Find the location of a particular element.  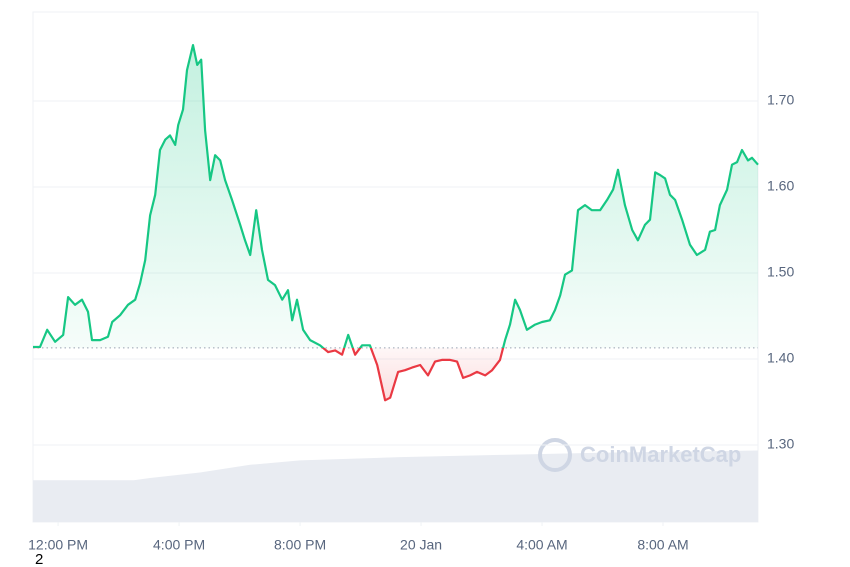

page-number: 2 is located at coordinates (39, 559).